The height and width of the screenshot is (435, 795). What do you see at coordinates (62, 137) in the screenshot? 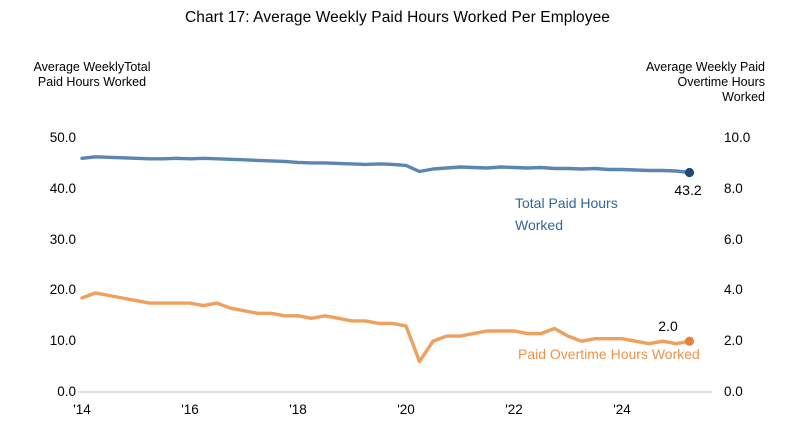
I see `left-axis-tick-label: 50.0` at bounding box center [62, 137].